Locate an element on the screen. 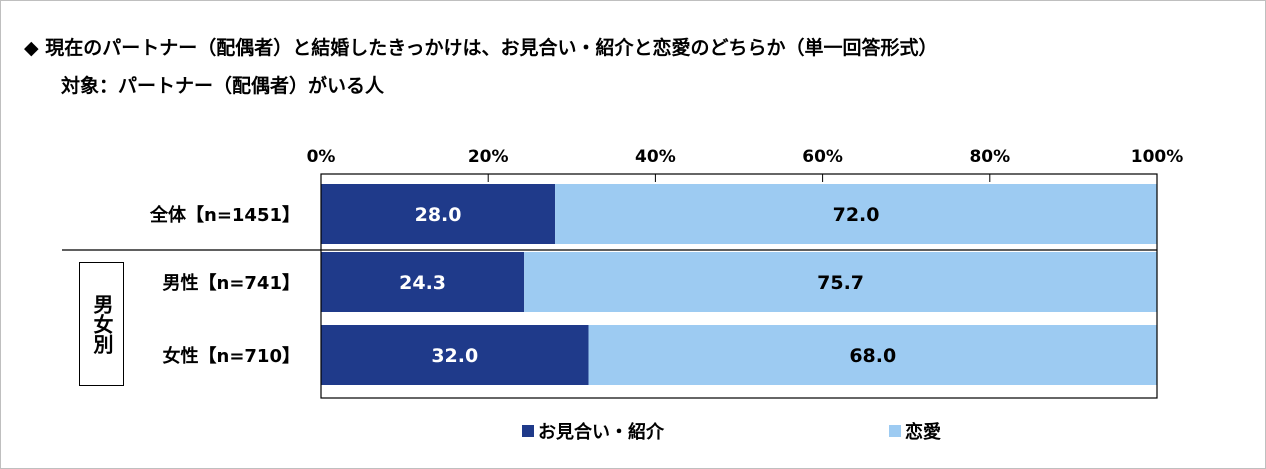  gender-group-label: 男女別 is located at coordinates (101, 324).